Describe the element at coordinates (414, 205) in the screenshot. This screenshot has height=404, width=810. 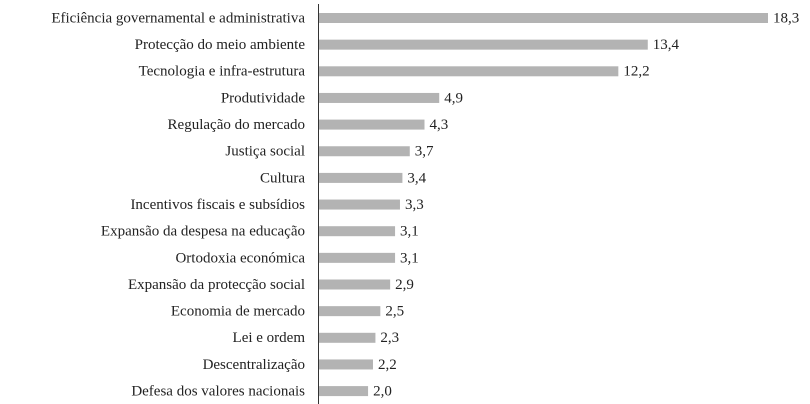
I see `value-label: 3,3` at that location.